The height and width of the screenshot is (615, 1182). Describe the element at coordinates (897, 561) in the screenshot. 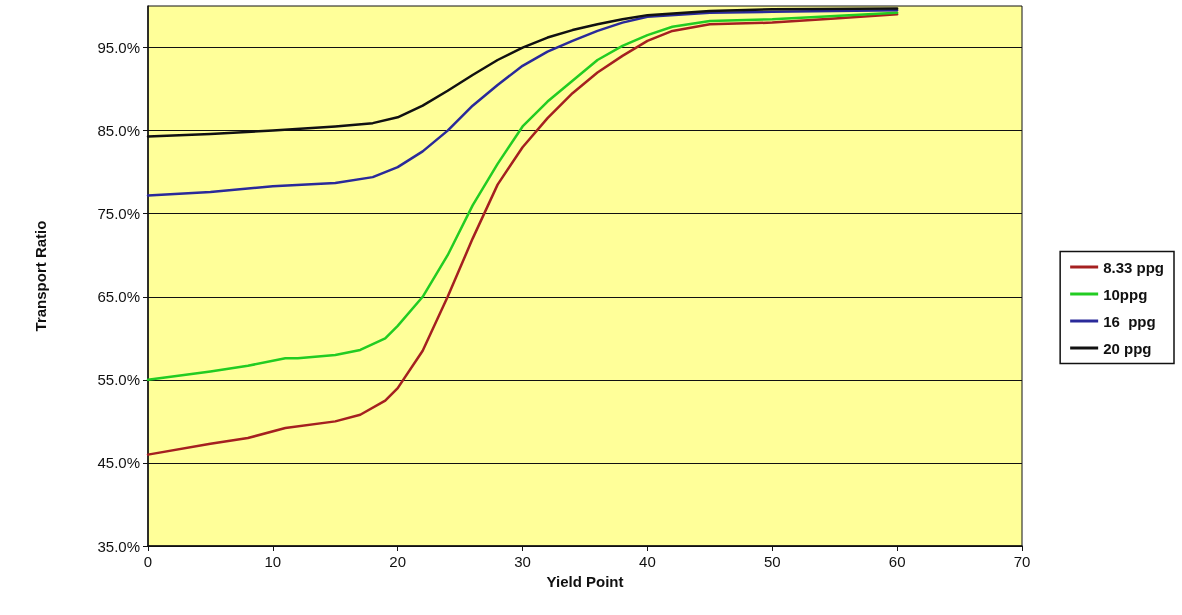

I see `x-tick-label: 60` at that location.